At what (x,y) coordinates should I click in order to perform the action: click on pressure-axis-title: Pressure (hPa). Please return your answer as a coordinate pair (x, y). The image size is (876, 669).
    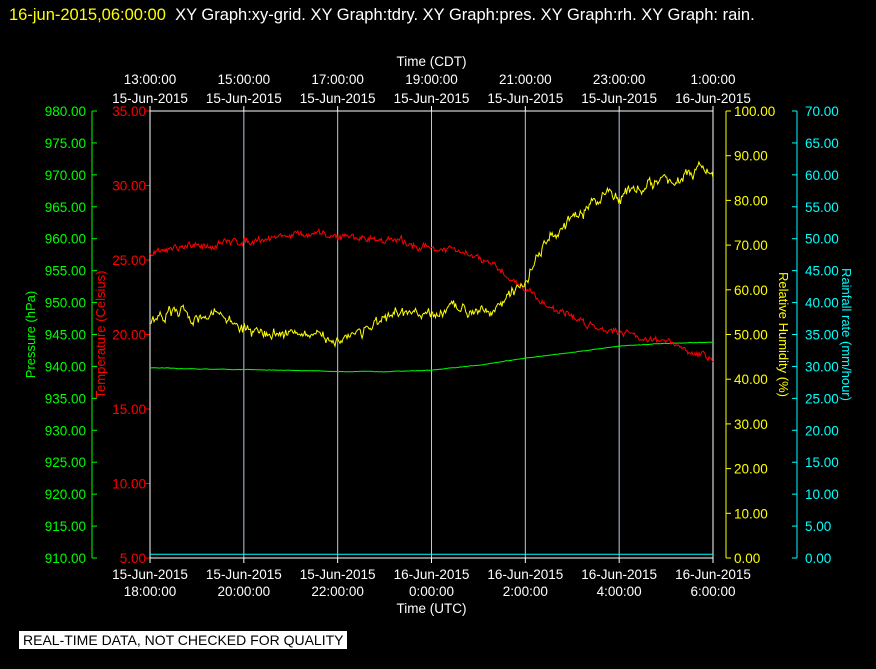
    Looking at the image, I should click on (30, 334).